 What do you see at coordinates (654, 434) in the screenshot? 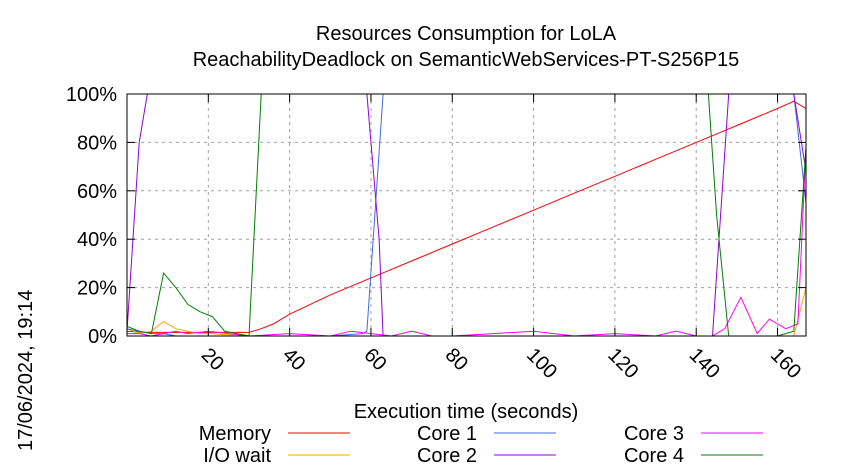
I see `legend-label-core-3: Core 3` at bounding box center [654, 434].